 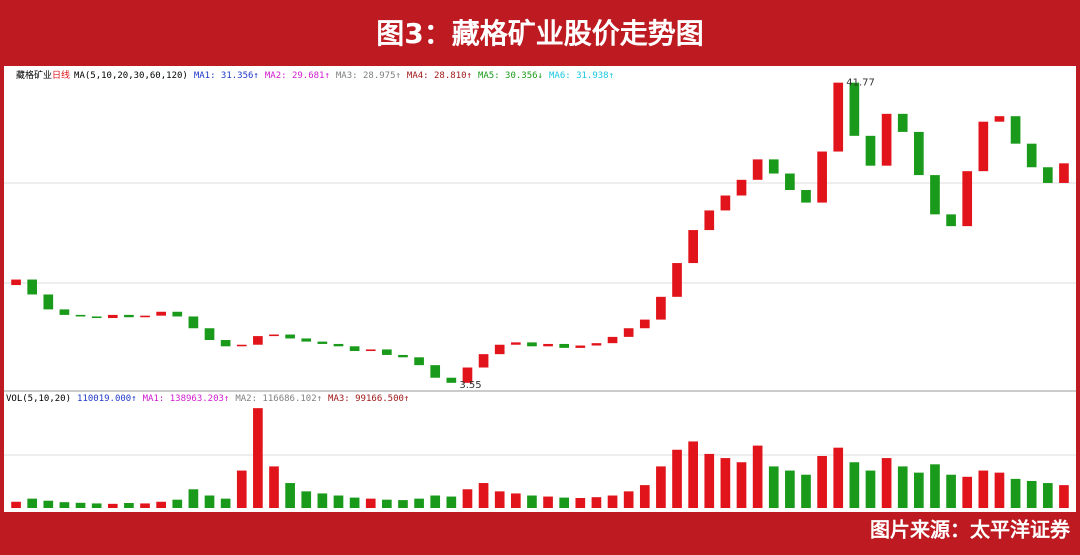 What do you see at coordinates (510, 76) in the screenshot?
I see `legend-item: MA5: 30.356↓` at bounding box center [510, 76].